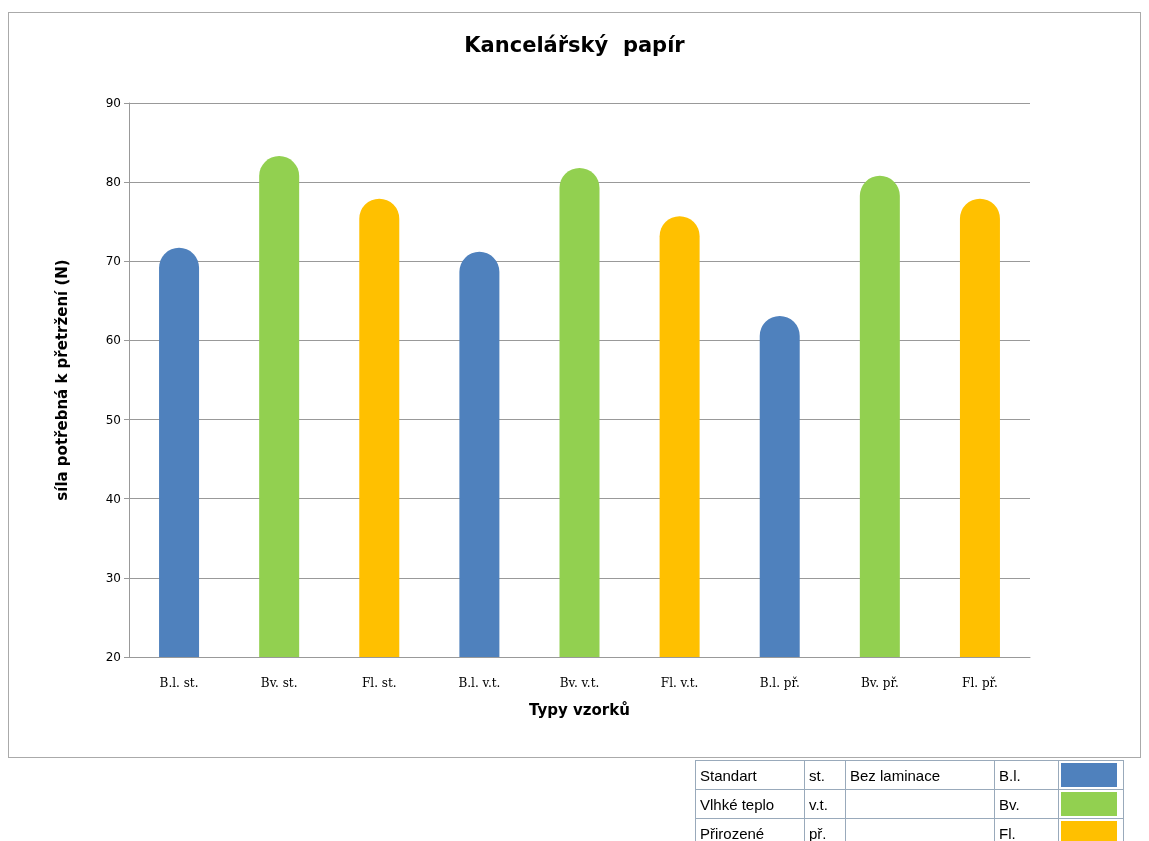 This screenshot has height=841, width=1149. What do you see at coordinates (1026, 775) in the screenshot?
I see `text: B.l.` at bounding box center [1026, 775].